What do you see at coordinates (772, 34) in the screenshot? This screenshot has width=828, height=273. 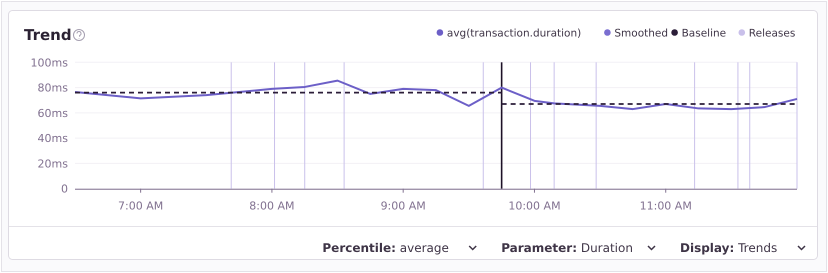 I see `legend-label: Releases` at bounding box center [772, 34].